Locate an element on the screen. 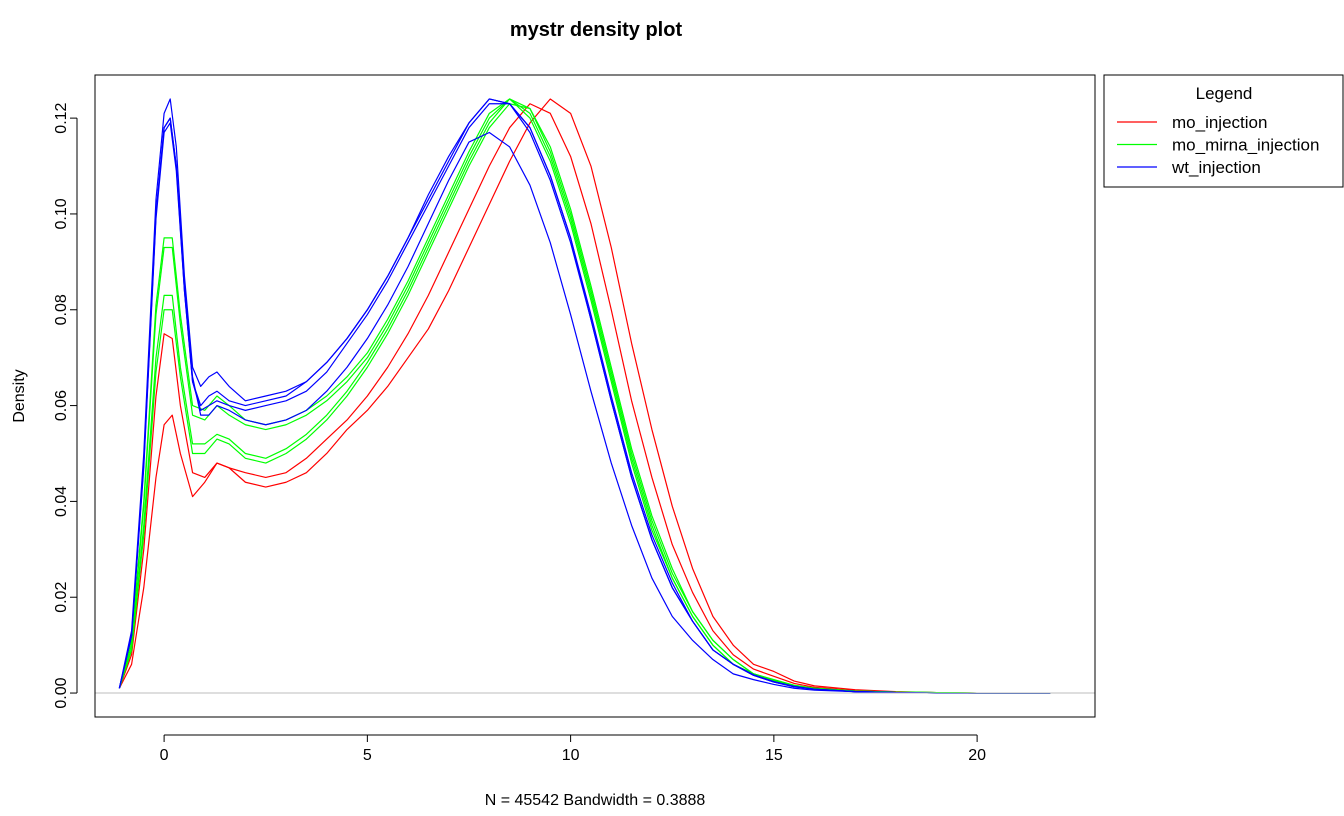 The image size is (1344, 816). legend-box is located at coordinates (1223, 131).